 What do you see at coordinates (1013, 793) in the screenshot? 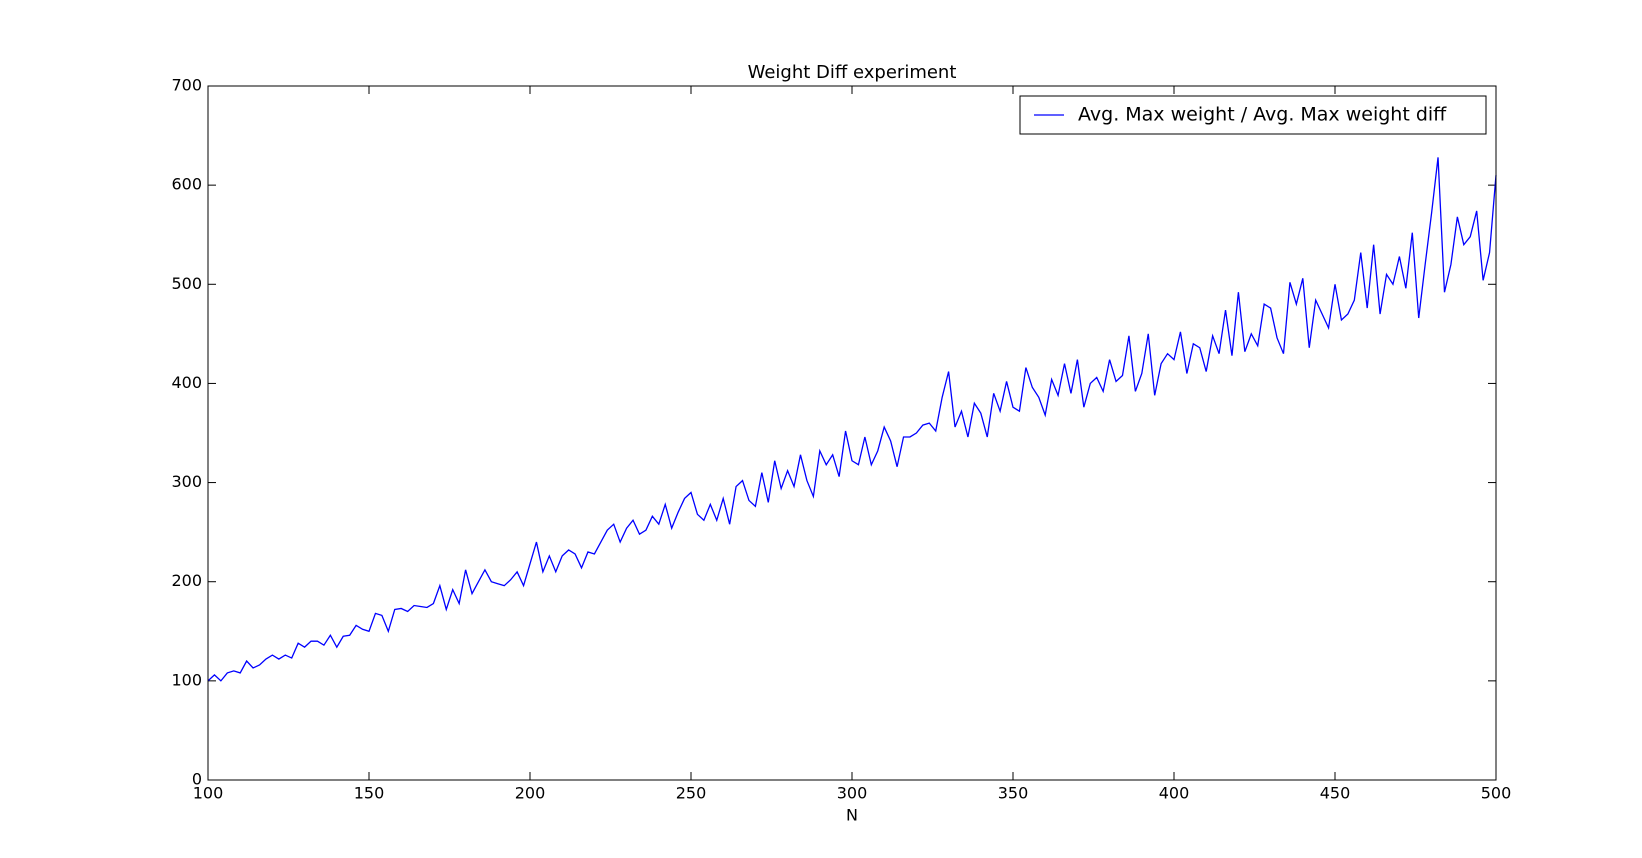
I see `x-tick-label: 350` at bounding box center [1013, 793].